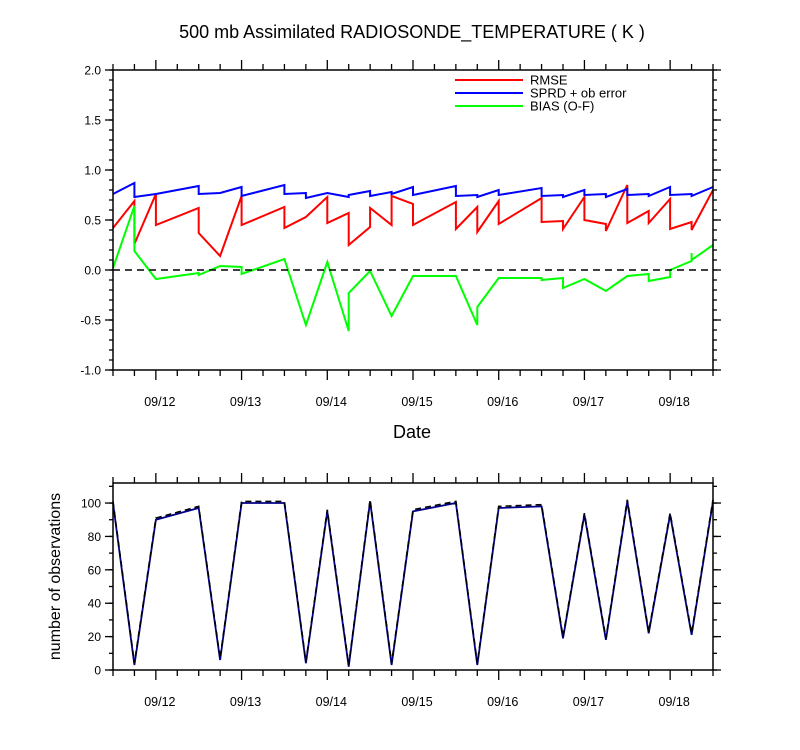 Image resolution: width=800 pixels, height=750 pixels. Describe the element at coordinates (95, 604) in the screenshot. I see `y-tick-label: 40` at that location.